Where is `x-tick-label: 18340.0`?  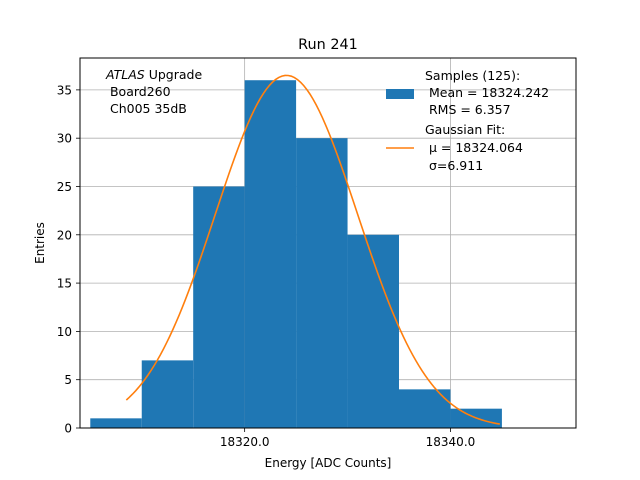
x-tick-label: 18340.0 is located at coordinates (451, 442).